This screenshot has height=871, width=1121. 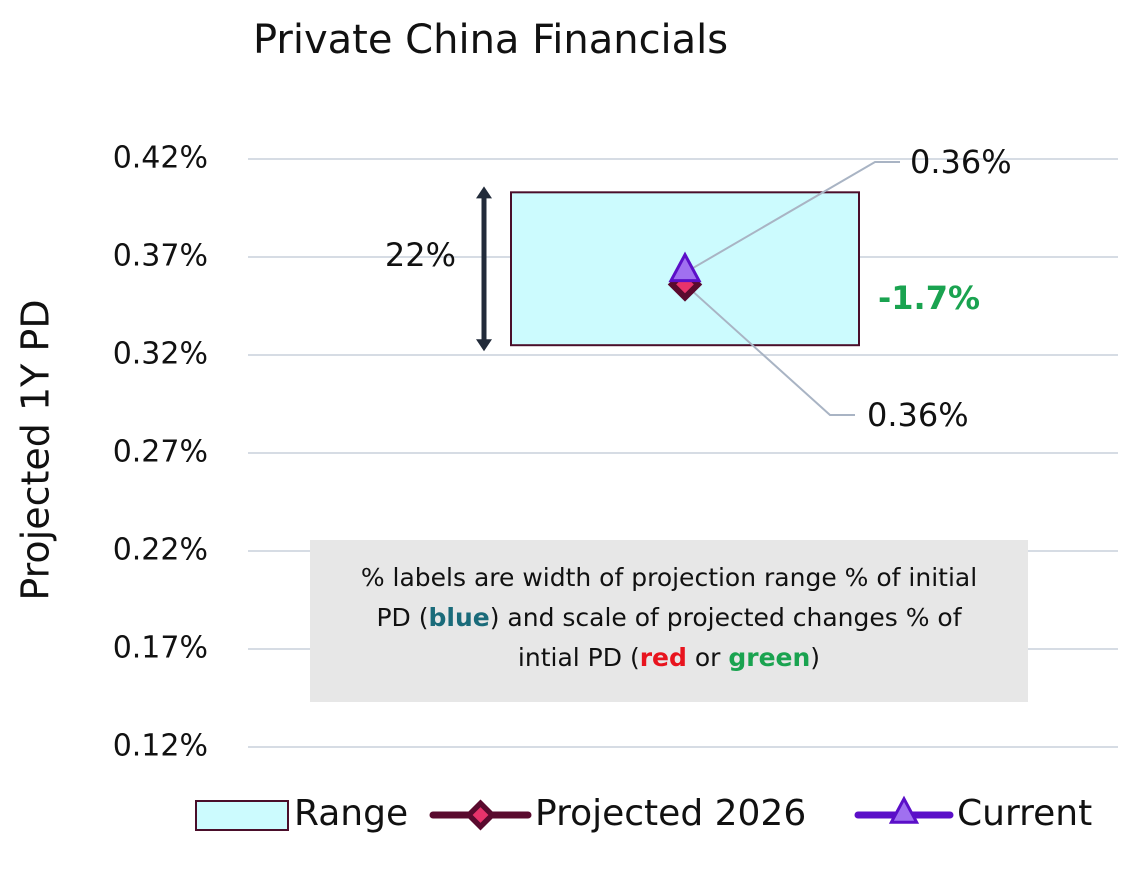 I want to click on y-tick-label: 0.32%, so click(x=160, y=354).